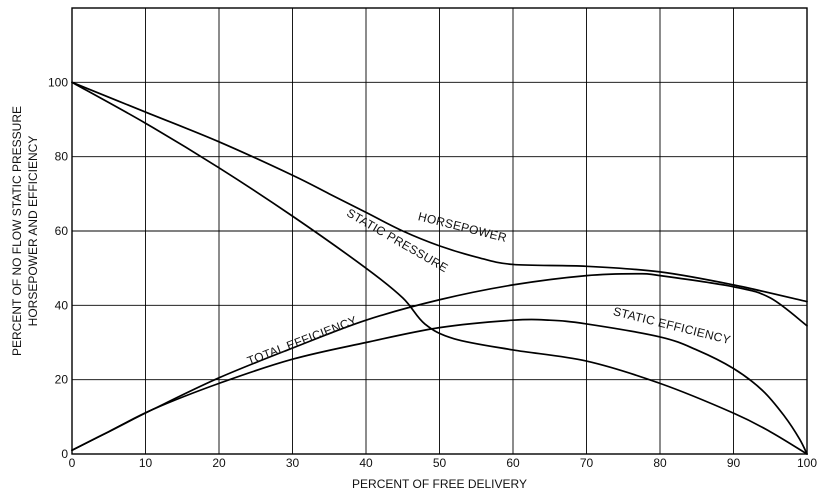  What do you see at coordinates (62, 305) in the screenshot?
I see `y-tick-label: 40` at bounding box center [62, 305].